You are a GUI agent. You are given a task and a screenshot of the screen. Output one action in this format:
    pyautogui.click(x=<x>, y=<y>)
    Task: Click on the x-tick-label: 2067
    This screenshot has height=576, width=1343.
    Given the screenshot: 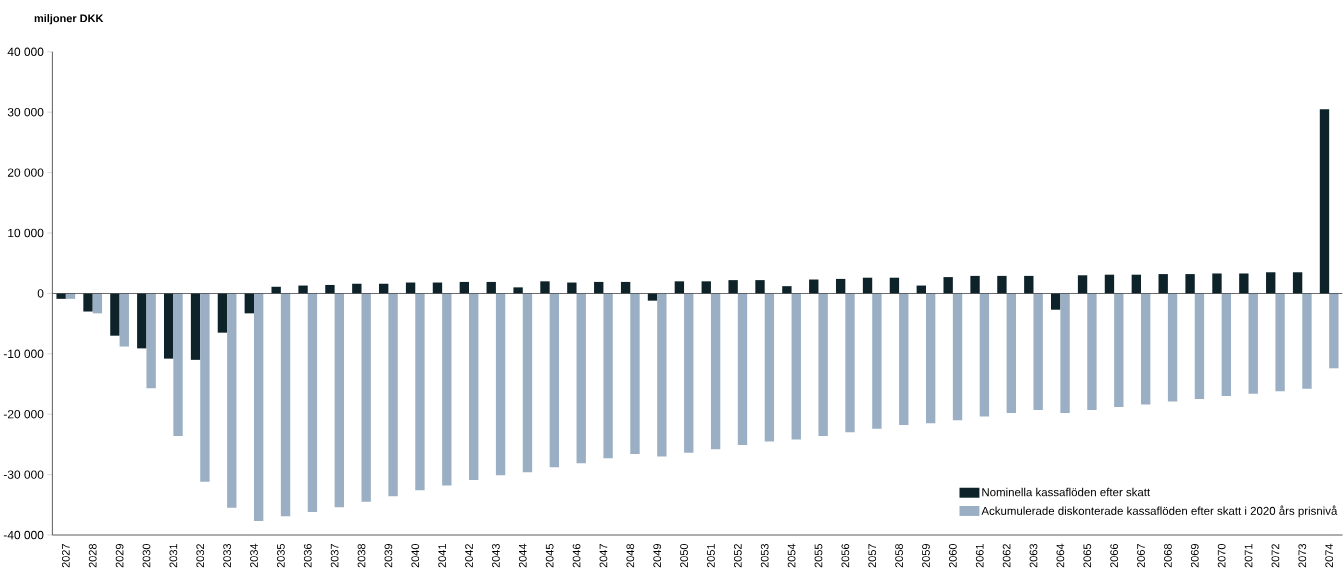 What is the action you would take?
    pyautogui.click(x=1141, y=556)
    